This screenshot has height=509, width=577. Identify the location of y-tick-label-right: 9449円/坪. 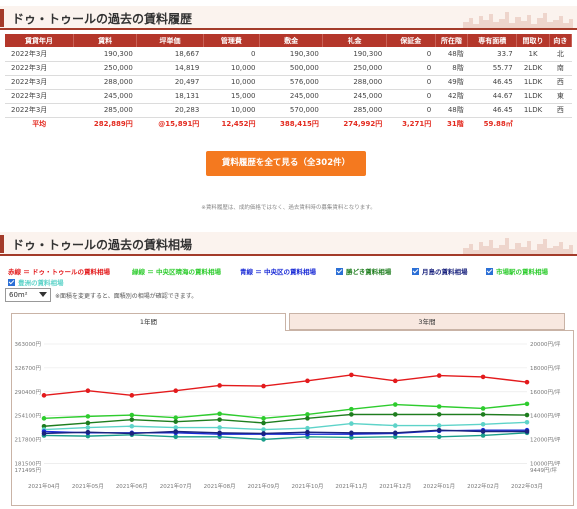
(543, 470).